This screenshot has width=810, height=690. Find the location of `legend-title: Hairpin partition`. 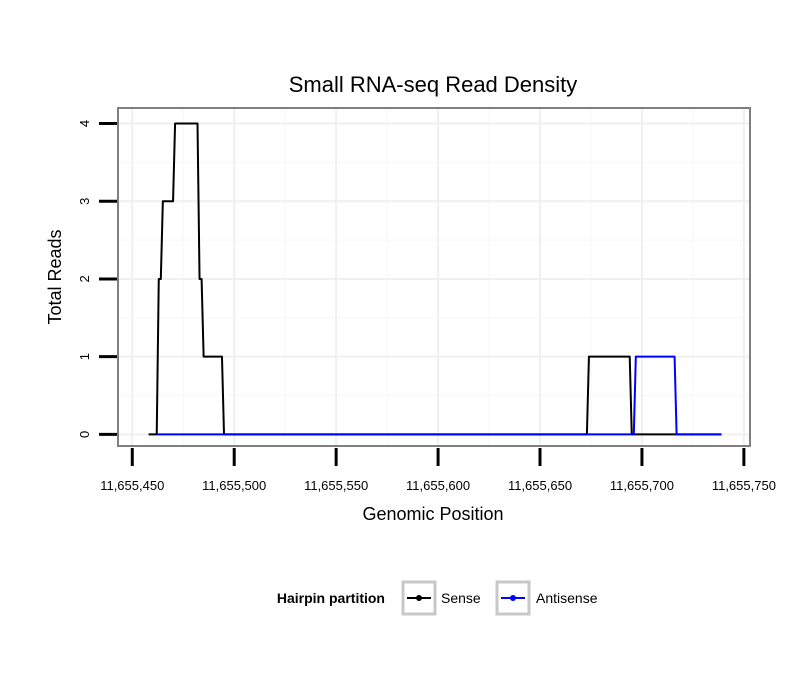

legend-title: Hairpin partition is located at coordinates (331, 598).